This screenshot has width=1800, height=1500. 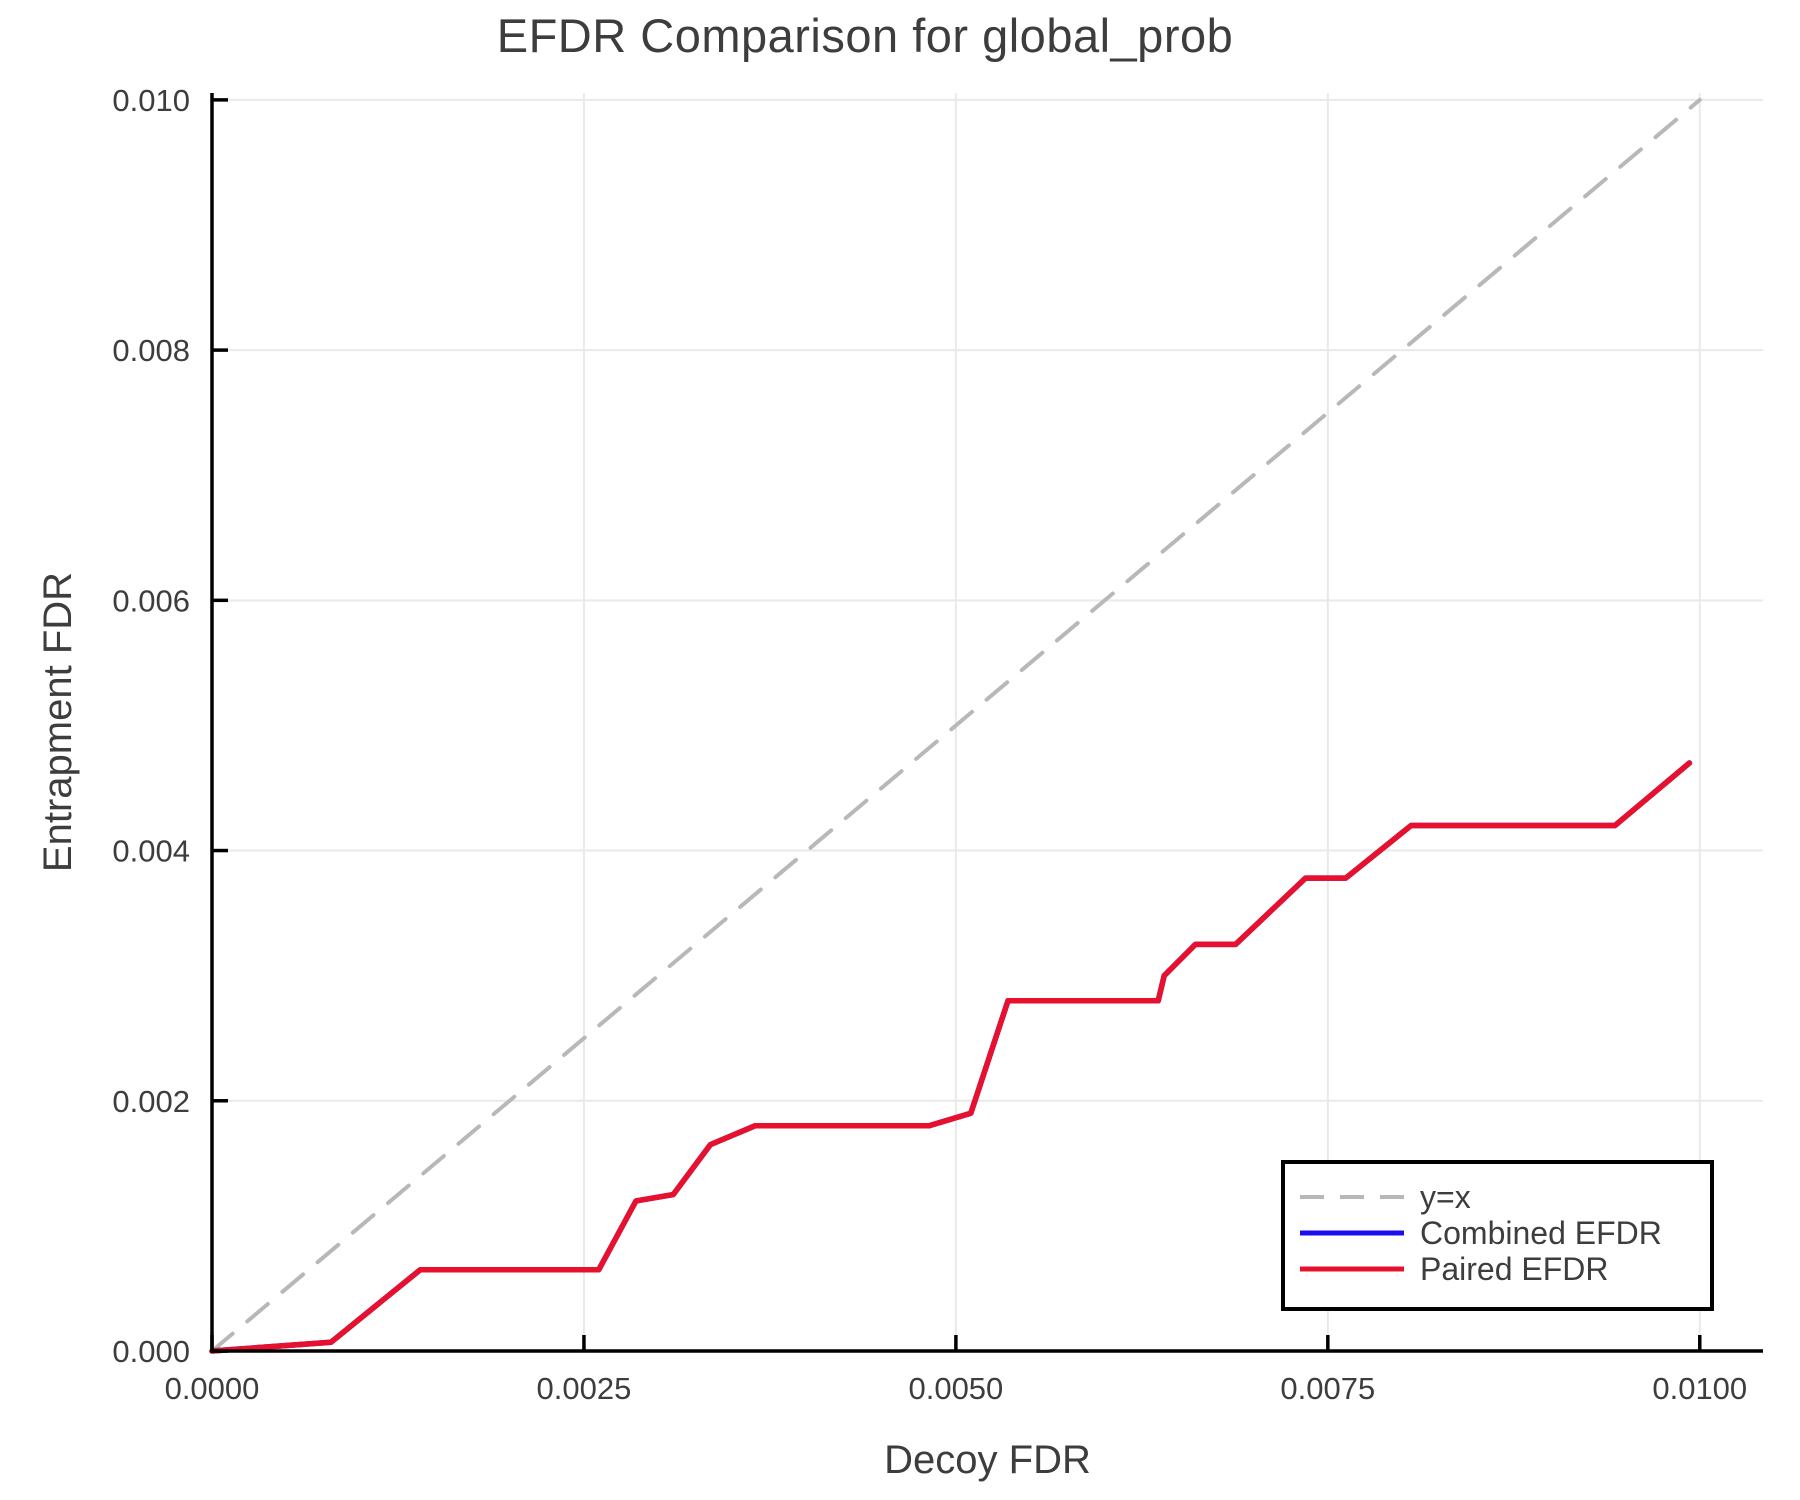 What do you see at coordinates (1445, 1197) in the screenshot?
I see `legend-label-1: y=x` at bounding box center [1445, 1197].